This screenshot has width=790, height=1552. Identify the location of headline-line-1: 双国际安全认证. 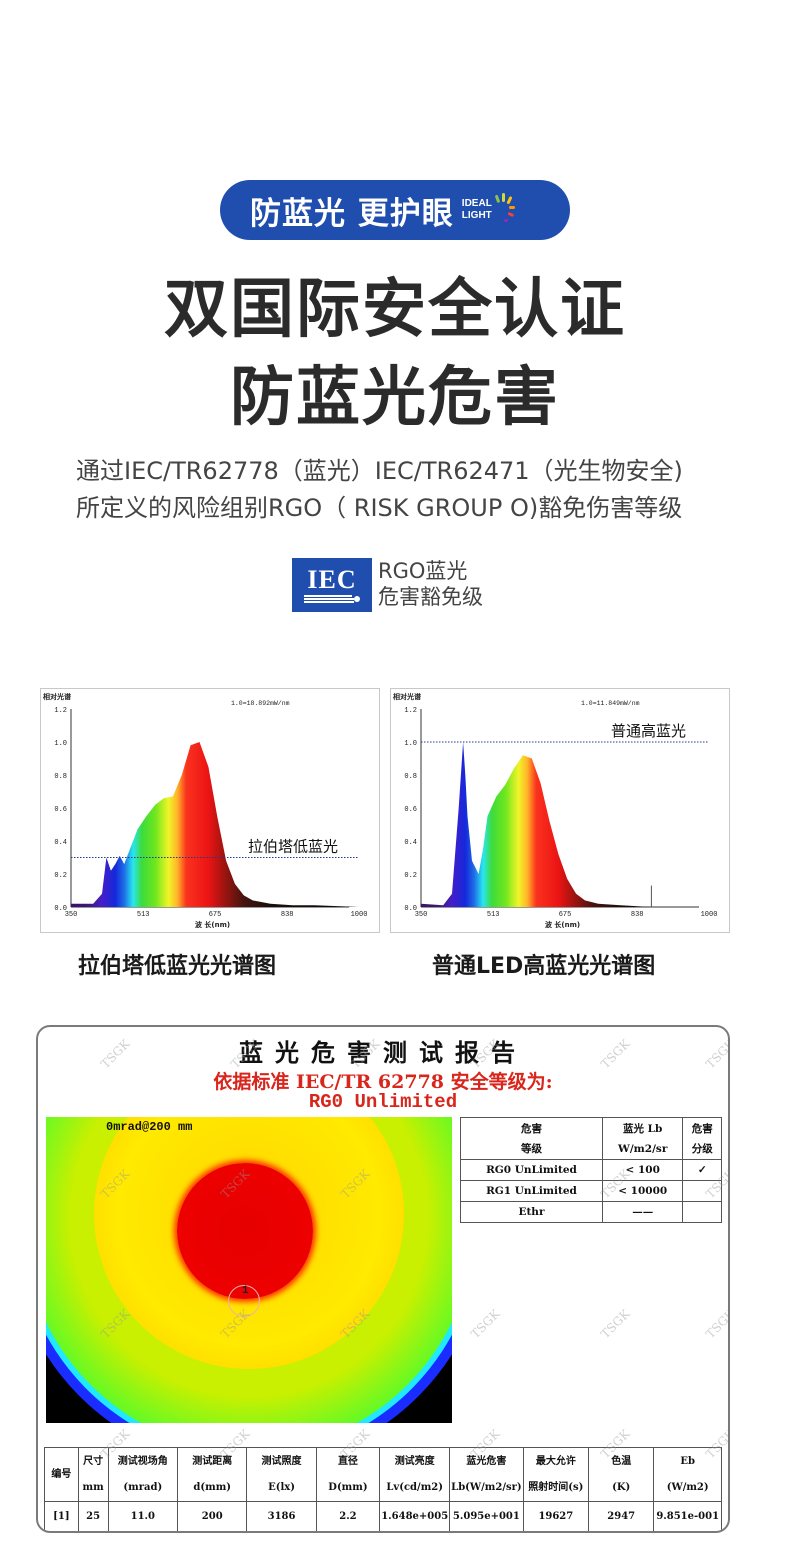
(395, 310).